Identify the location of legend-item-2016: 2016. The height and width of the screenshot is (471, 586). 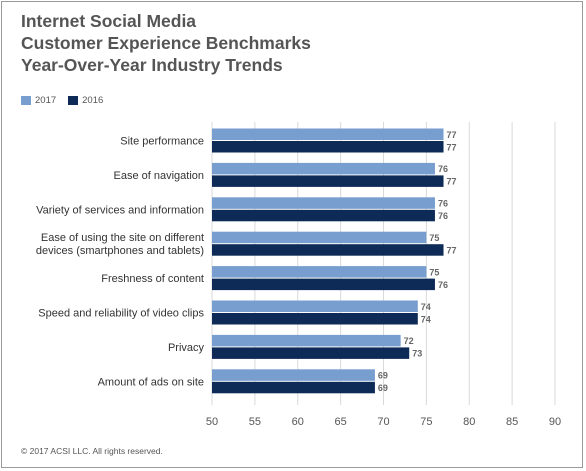
(85, 100).